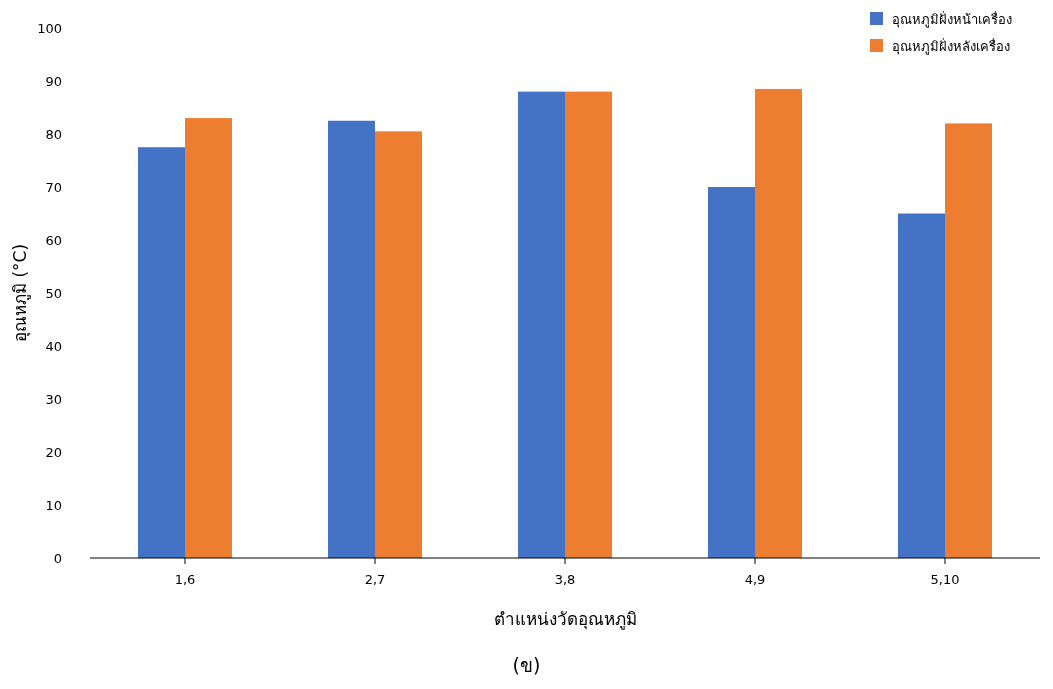 Image resolution: width=1053 pixels, height=689 pixels. Describe the element at coordinates (951, 46) in the screenshot. I see `legend-label: อุณหภูมิฝั่งหลังเครื่อง` at that location.